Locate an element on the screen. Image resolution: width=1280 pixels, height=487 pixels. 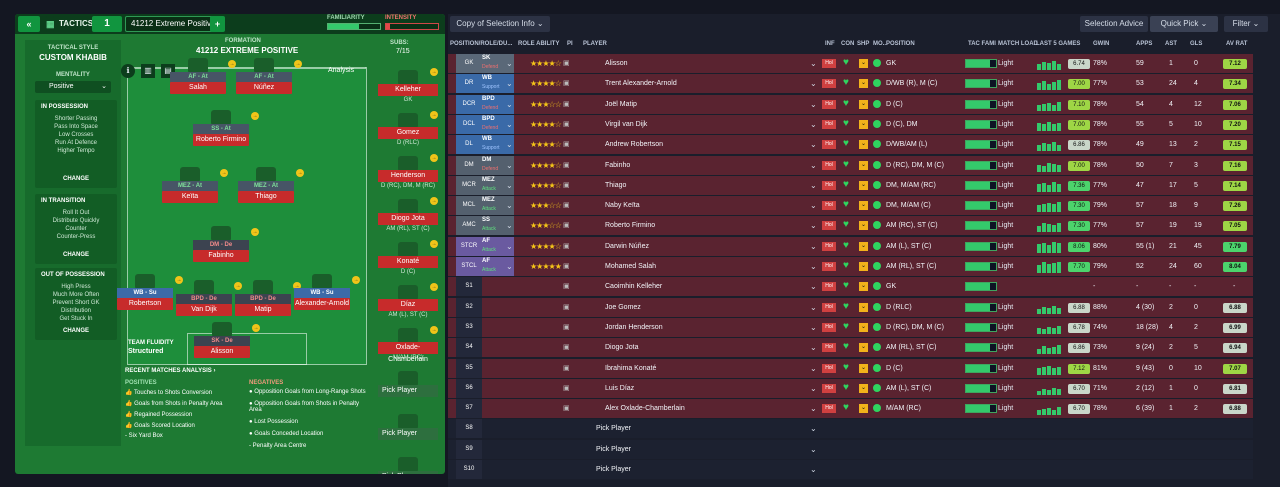
chart-icon: ▥ is located at coordinates (148, 71).